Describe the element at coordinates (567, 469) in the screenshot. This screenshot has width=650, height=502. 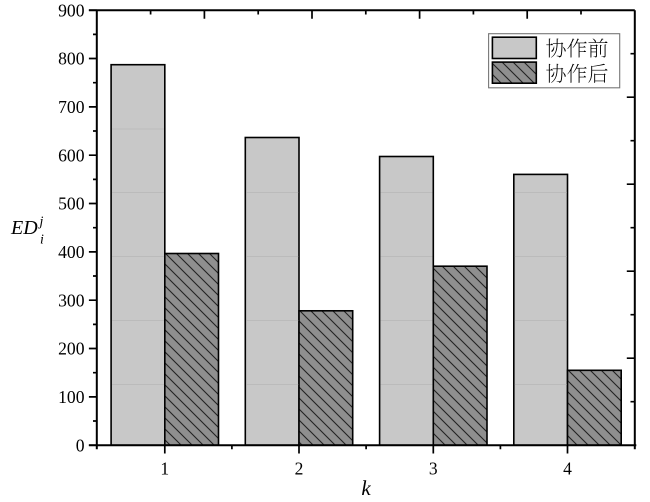
I see `svg-text: 4` at that location.